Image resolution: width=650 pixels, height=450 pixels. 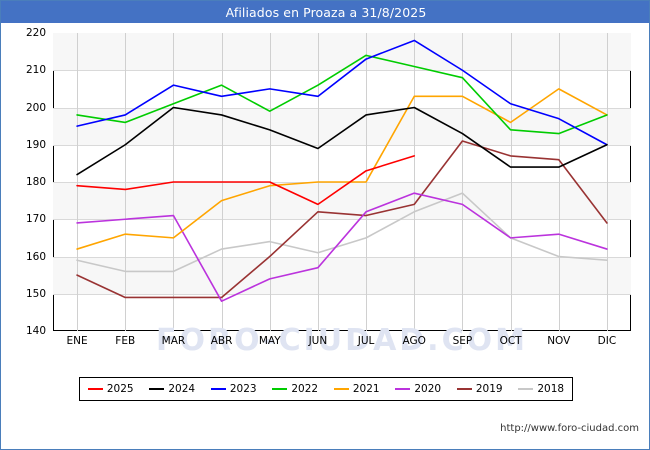 What do you see at coordinates (243, 389) in the screenshot?
I see `legend-label: 2023` at bounding box center [243, 389].